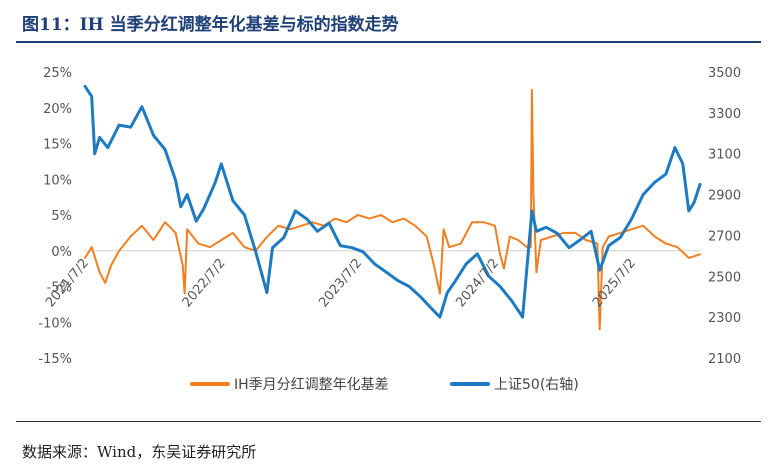 The height and width of the screenshot is (470, 777). What do you see at coordinates (55, 323) in the screenshot?
I see `y-left-tick-label: -10%` at bounding box center [55, 323].